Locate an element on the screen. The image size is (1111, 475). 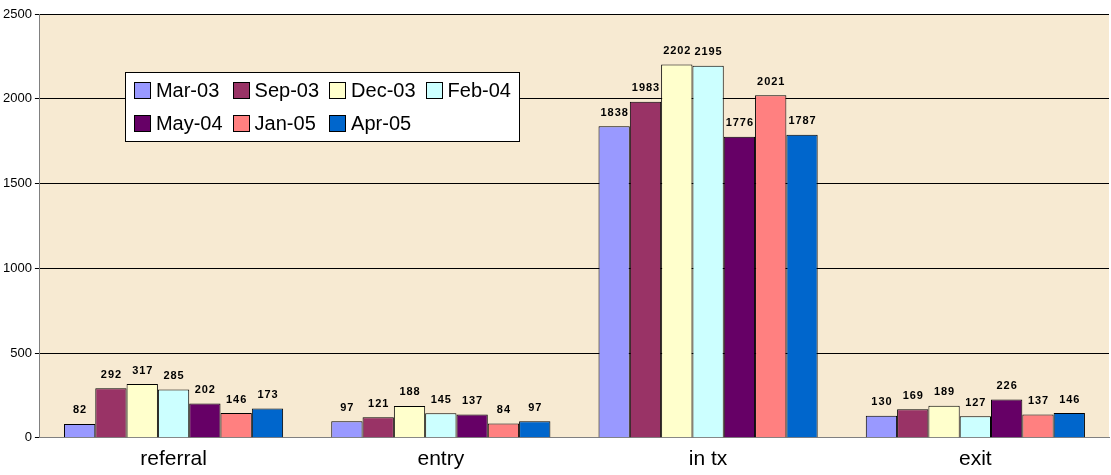
data-label: 1 7 3 is located at coordinates (267, 394).